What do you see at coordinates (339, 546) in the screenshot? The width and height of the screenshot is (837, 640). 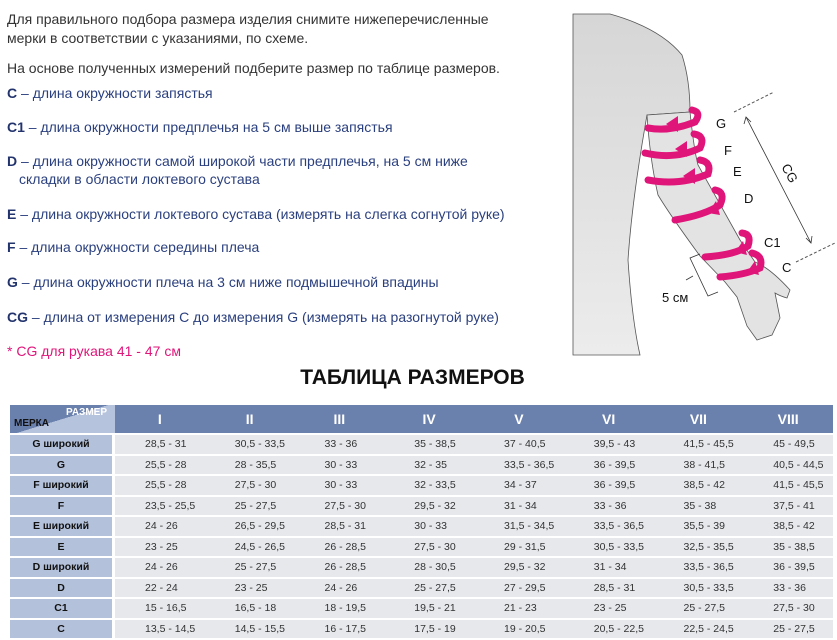 I see `size-cell: 26 - 28,5` at bounding box center [339, 546].